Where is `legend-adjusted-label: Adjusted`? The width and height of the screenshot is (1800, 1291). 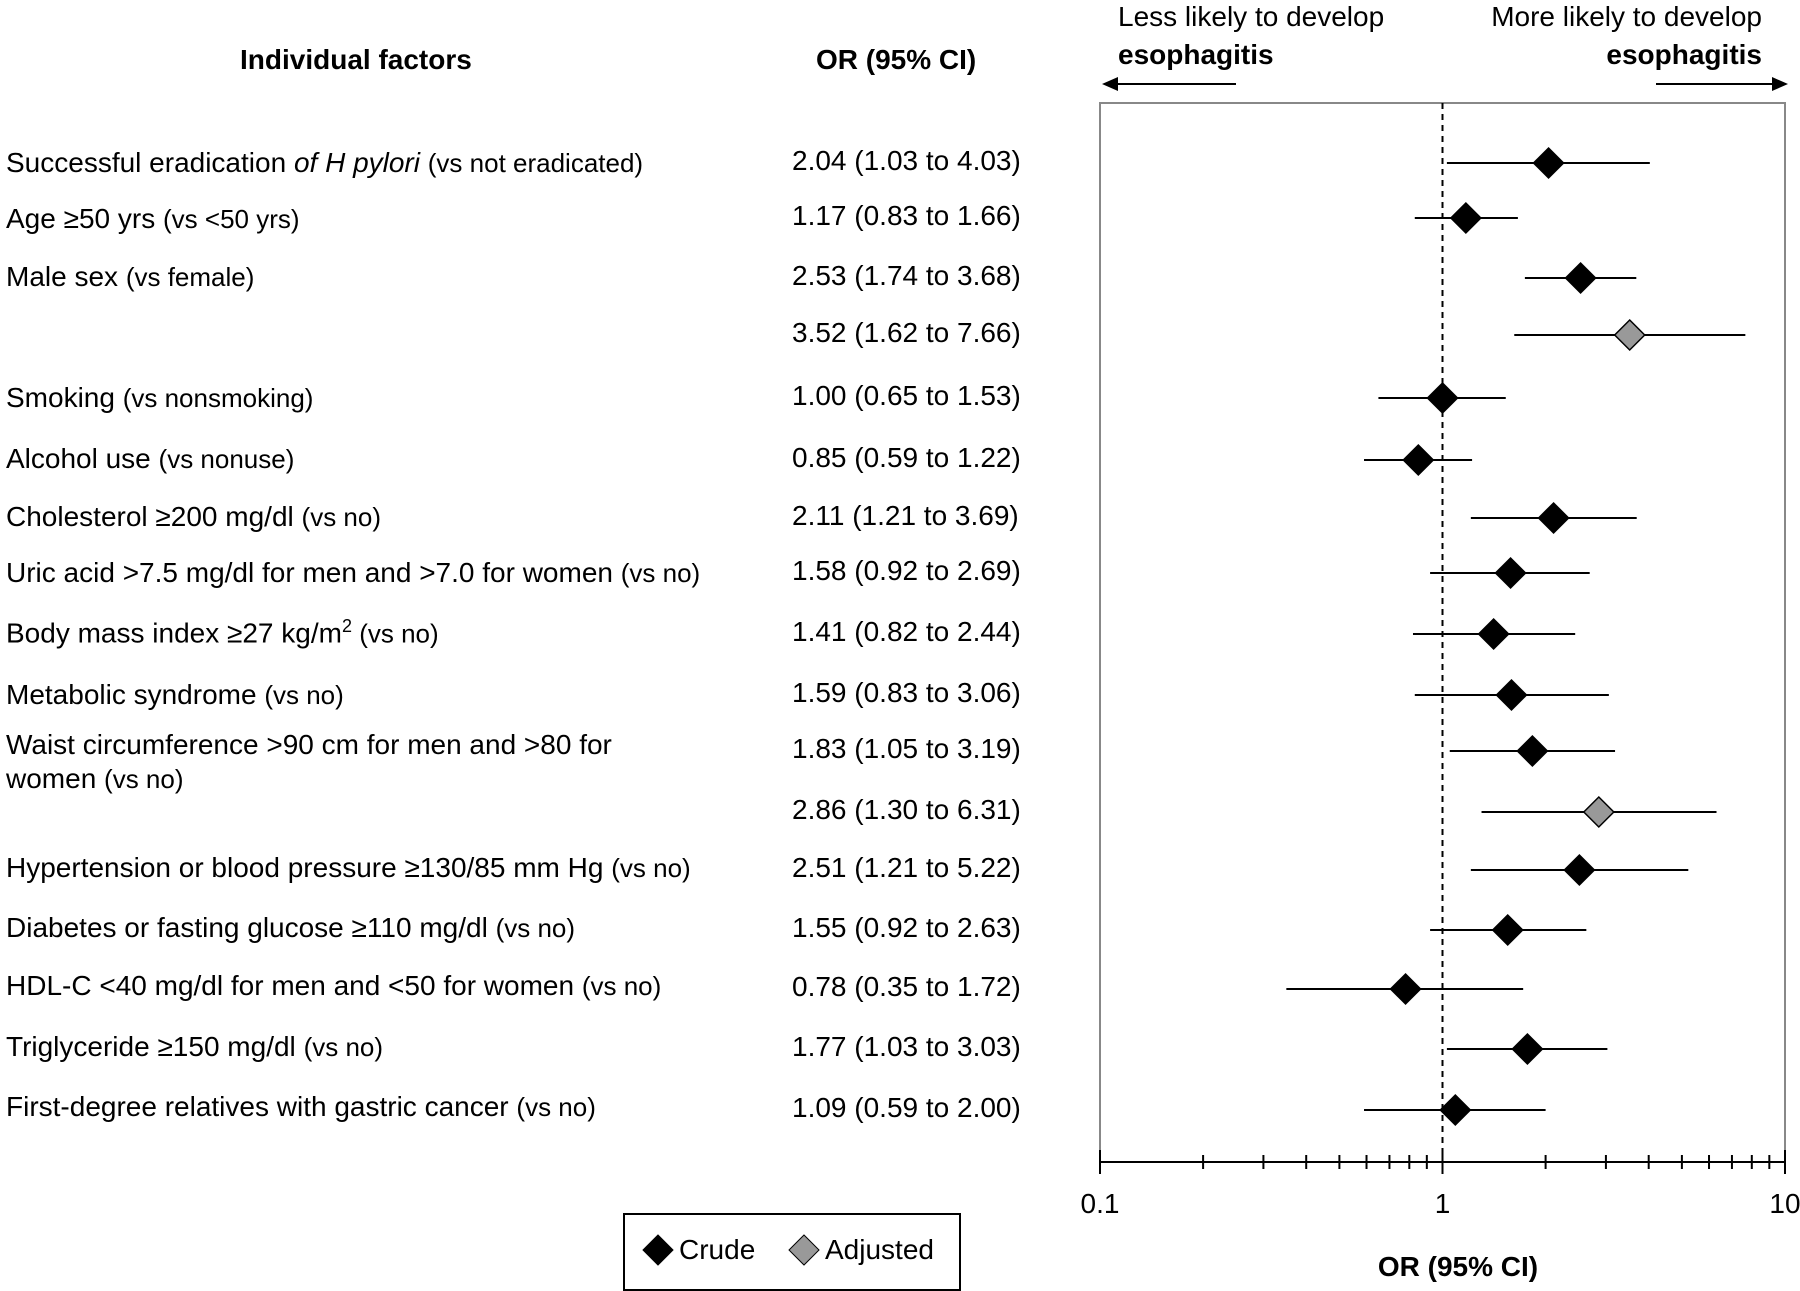 legend-adjusted-label: Adjusted is located at coordinates (879, 1249).